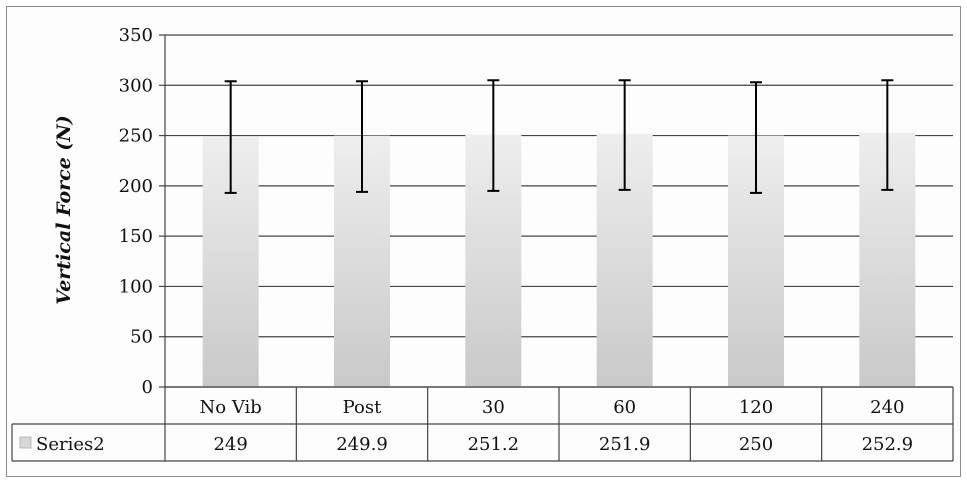 The image size is (967, 483). I want to click on y-tick-label: 150, so click(136, 236).